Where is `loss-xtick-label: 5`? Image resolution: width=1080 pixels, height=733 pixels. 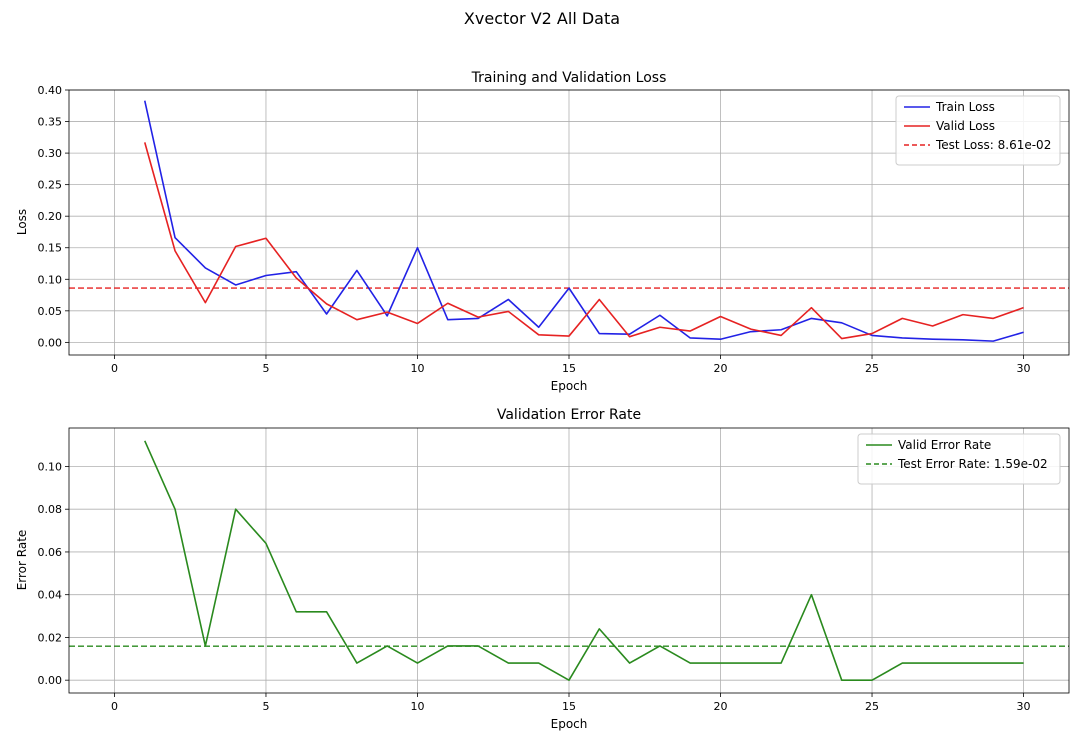 loss-xtick-label: 5 is located at coordinates (265, 368).